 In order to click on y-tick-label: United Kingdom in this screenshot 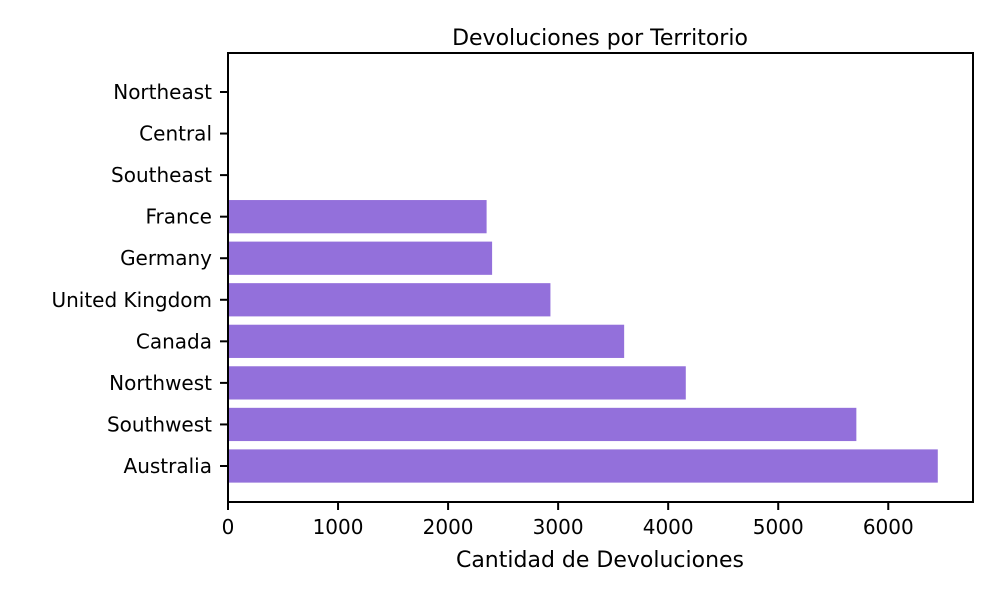, I will do `click(131, 300)`.